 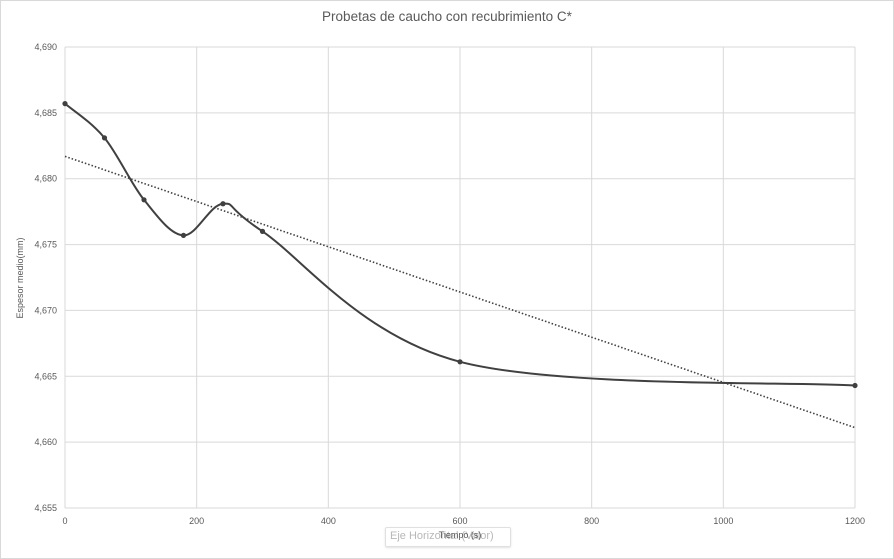 I want to click on horizontal-axis-title-placeholder: Eje Horizontal (Valor), so click(x=448, y=537).